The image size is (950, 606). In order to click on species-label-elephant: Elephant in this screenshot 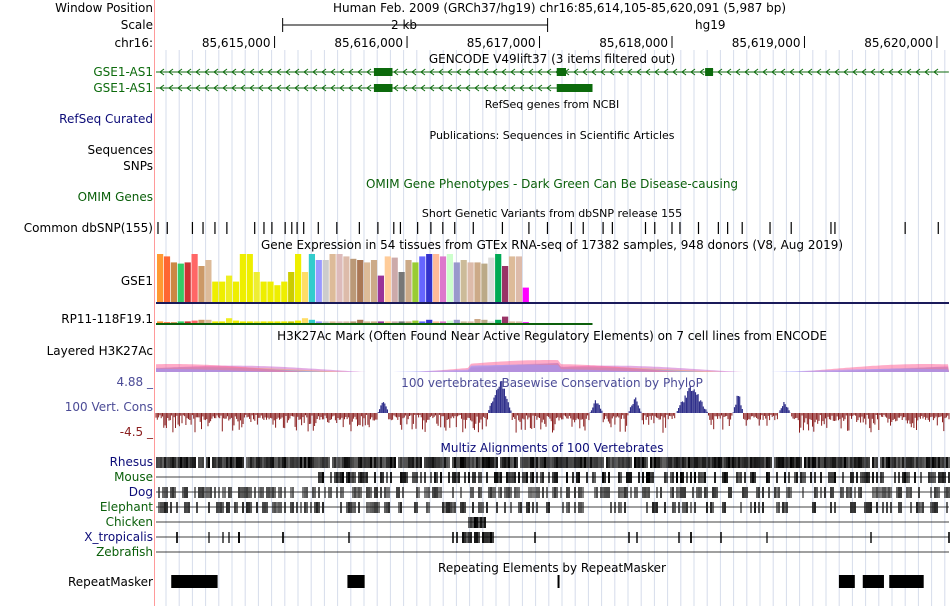, I will do `click(126, 507)`.